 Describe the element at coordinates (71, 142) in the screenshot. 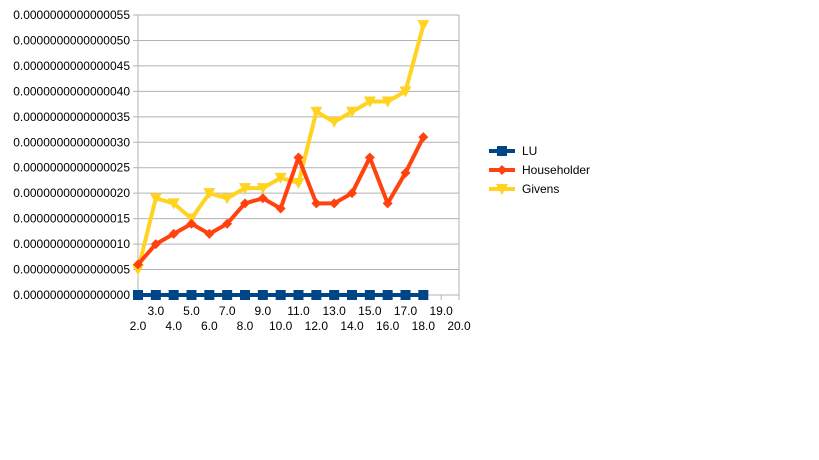

I see `y-tick-label: 0.0000000000000030` at that location.